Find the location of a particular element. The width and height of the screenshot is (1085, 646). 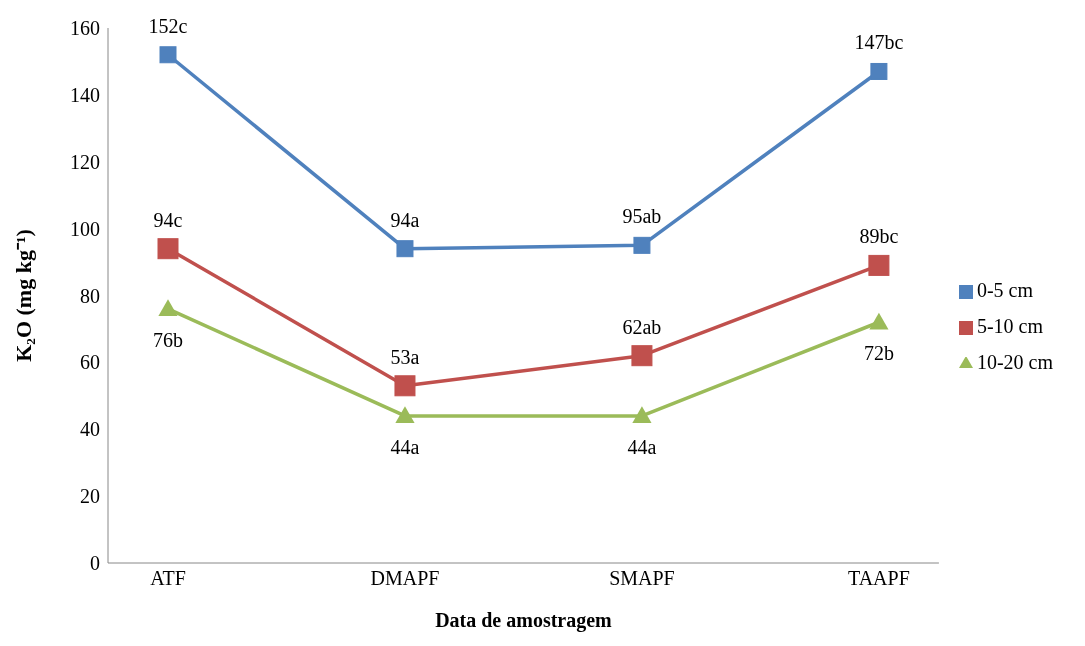

legend-label: 10-20 cm is located at coordinates (1014, 361).